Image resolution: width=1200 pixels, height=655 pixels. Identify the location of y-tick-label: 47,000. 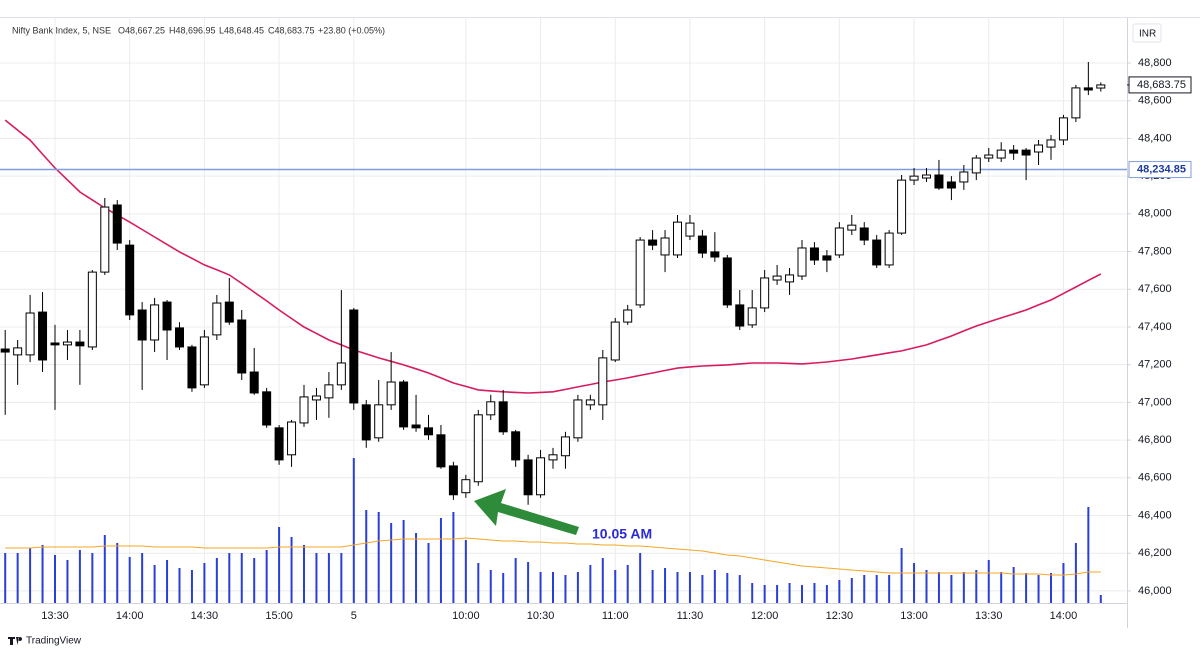
(1155, 402).